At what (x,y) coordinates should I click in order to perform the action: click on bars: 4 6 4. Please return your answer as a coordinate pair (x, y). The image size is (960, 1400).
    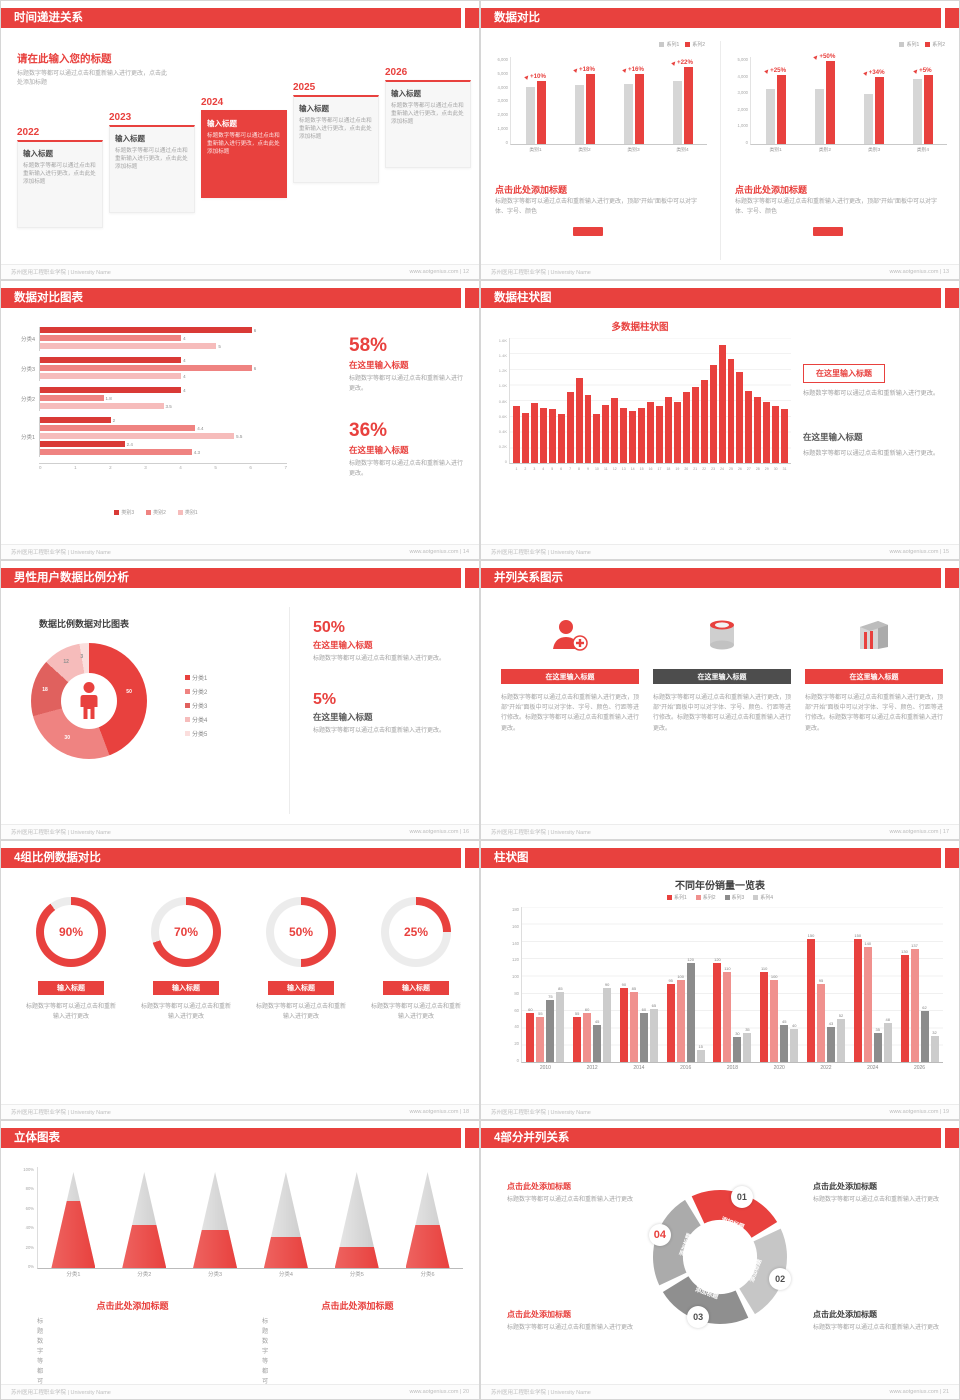
    Looking at the image, I should click on (163, 369).